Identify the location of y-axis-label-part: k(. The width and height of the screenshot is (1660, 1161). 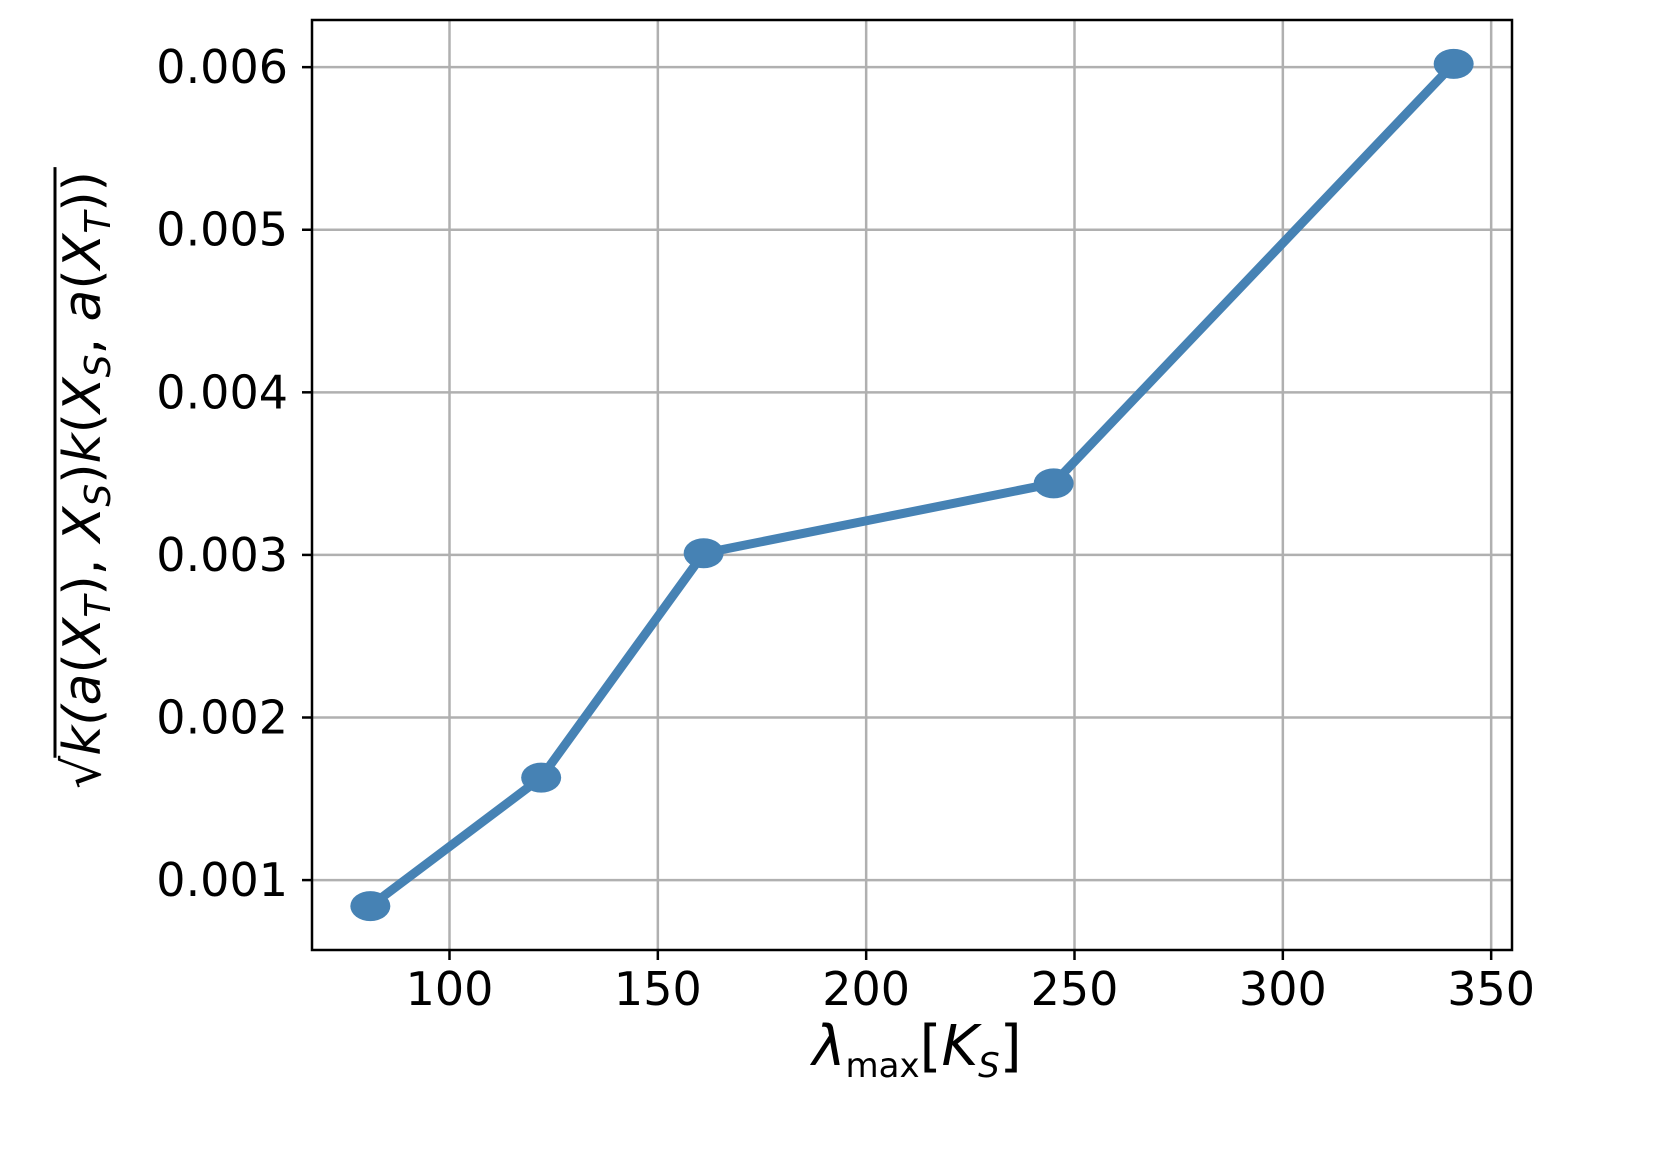
(83, 729).